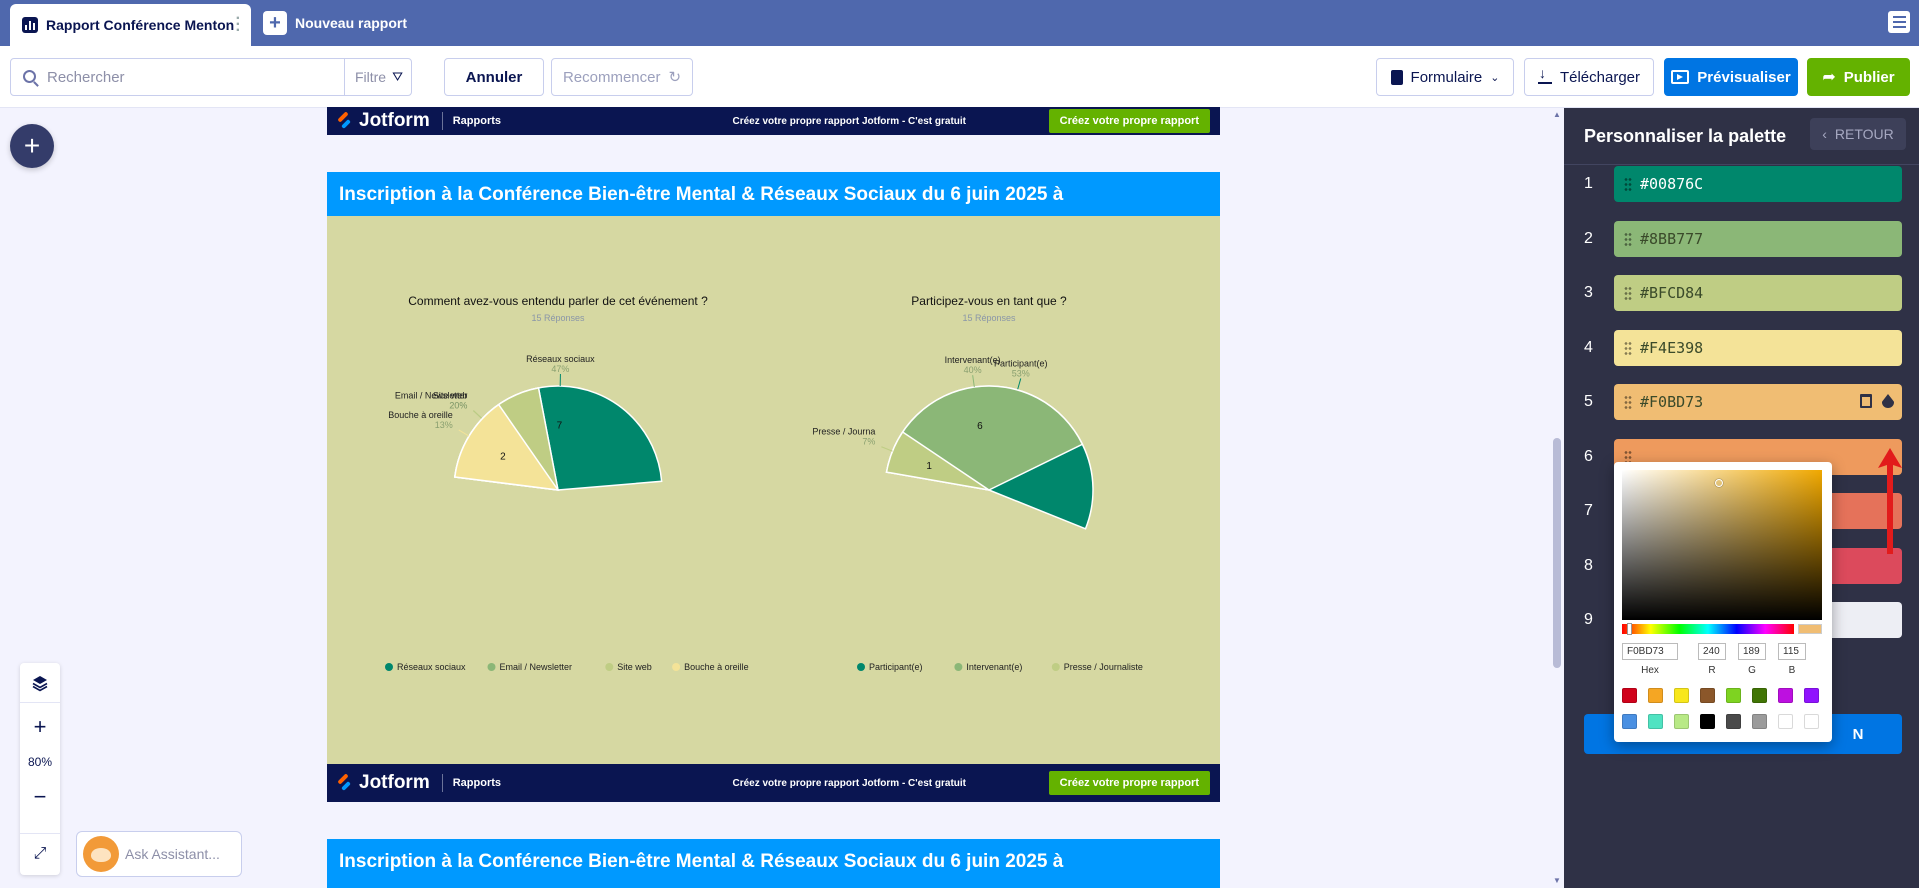 The height and width of the screenshot is (888, 1919). Describe the element at coordinates (1557, 553) in the screenshot. I see `scroll-thumb` at that location.